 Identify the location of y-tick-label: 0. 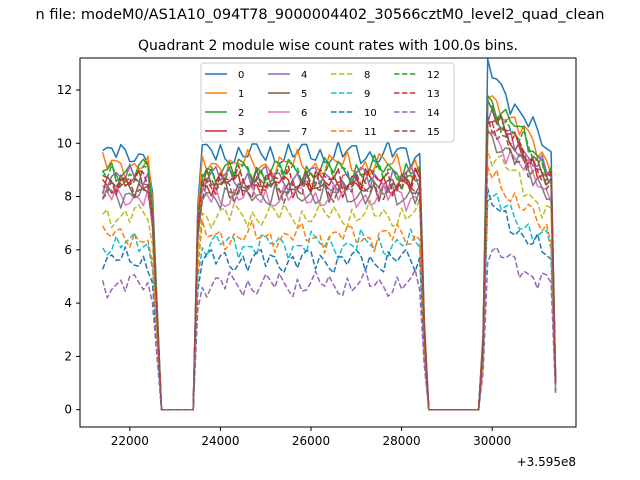
(68, 410).